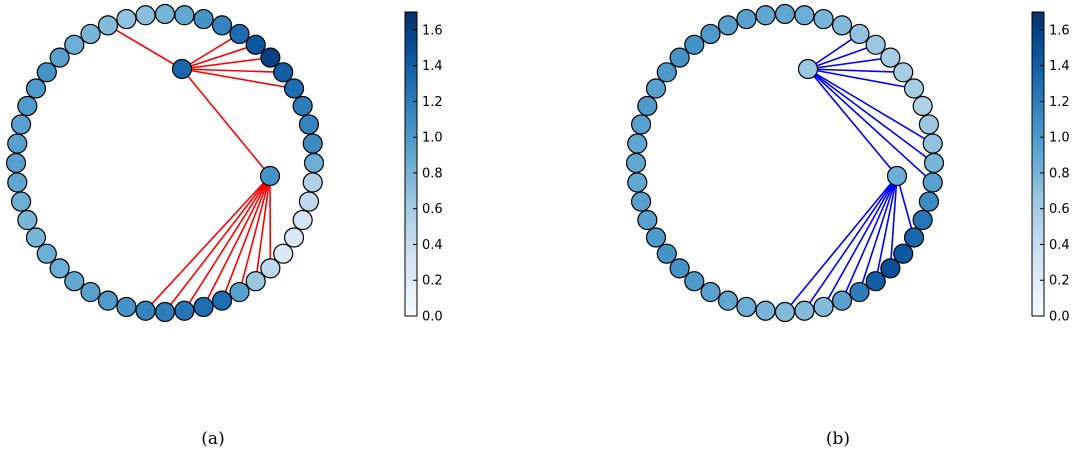 The image size is (1080, 453). Describe the element at coordinates (1059, 30) in the screenshot. I see `colorbar-tick-label: 1.6` at that location.